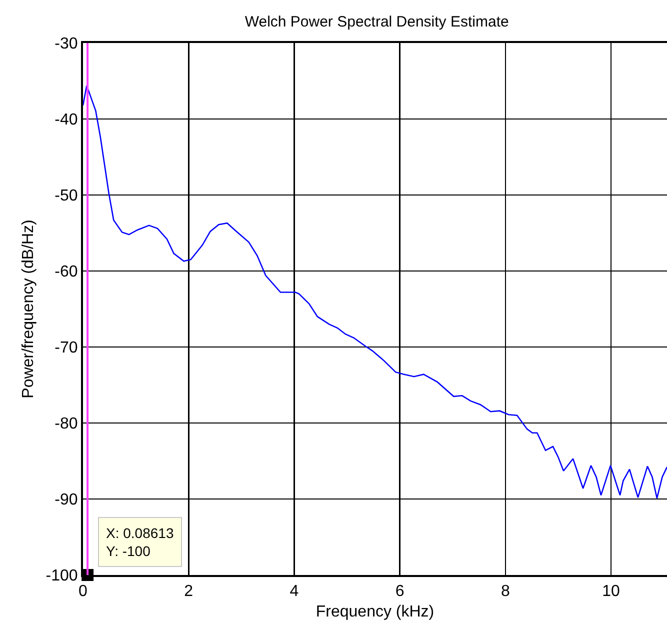 The width and height of the screenshot is (667, 631). Describe the element at coordinates (611, 591) in the screenshot. I see `x-tick-label: 10` at that location.